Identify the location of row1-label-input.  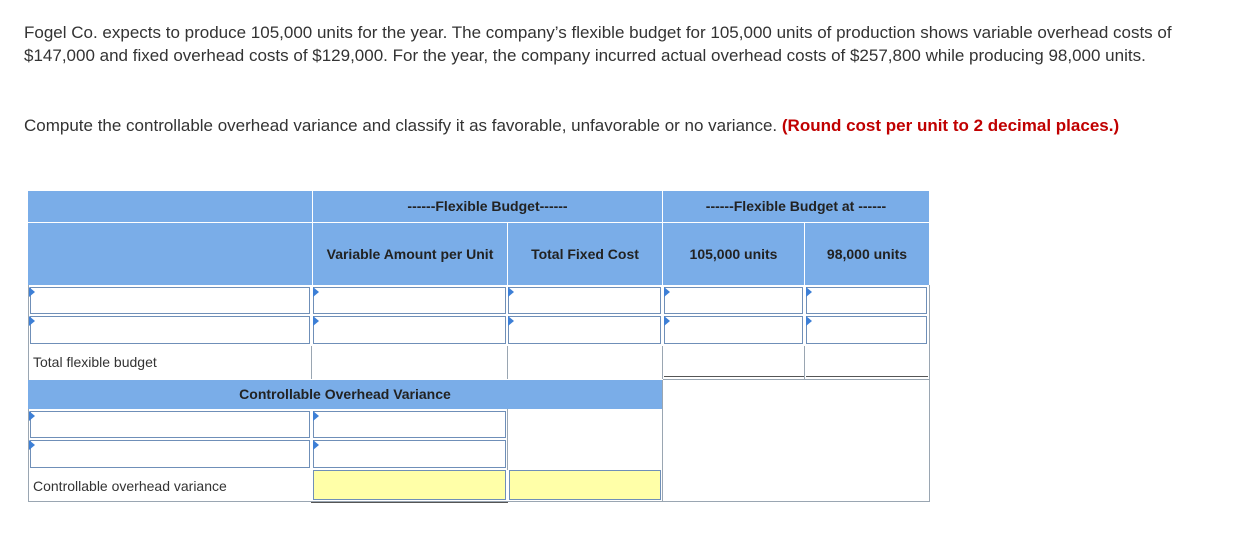
(170, 300).